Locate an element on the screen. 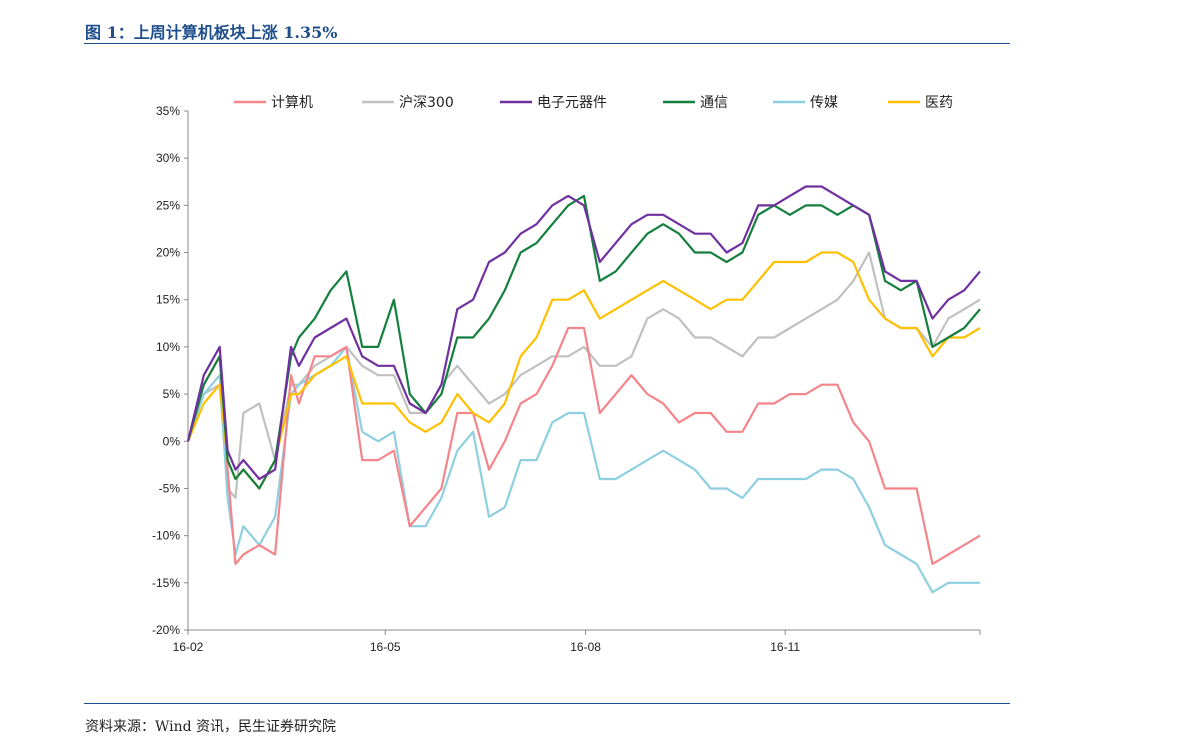 The width and height of the screenshot is (1191, 755). y-tick-label: 20% is located at coordinates (168, 253).